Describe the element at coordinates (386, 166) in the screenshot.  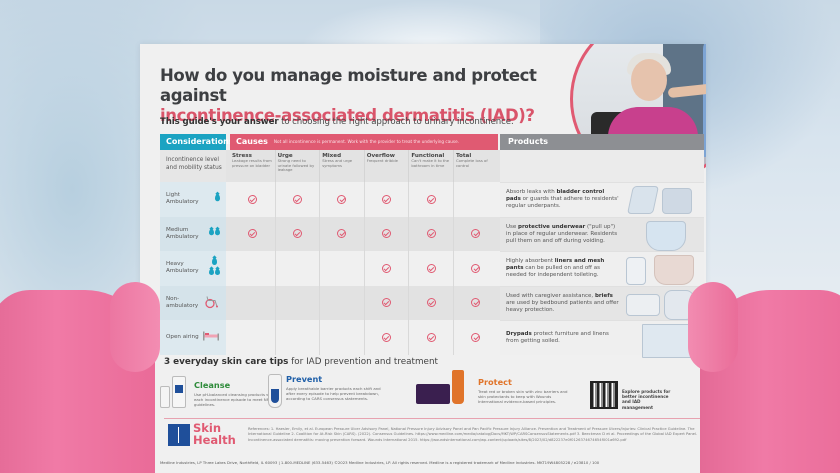
I see `cause-overflow: Overflow Frequent dribble` at that location.